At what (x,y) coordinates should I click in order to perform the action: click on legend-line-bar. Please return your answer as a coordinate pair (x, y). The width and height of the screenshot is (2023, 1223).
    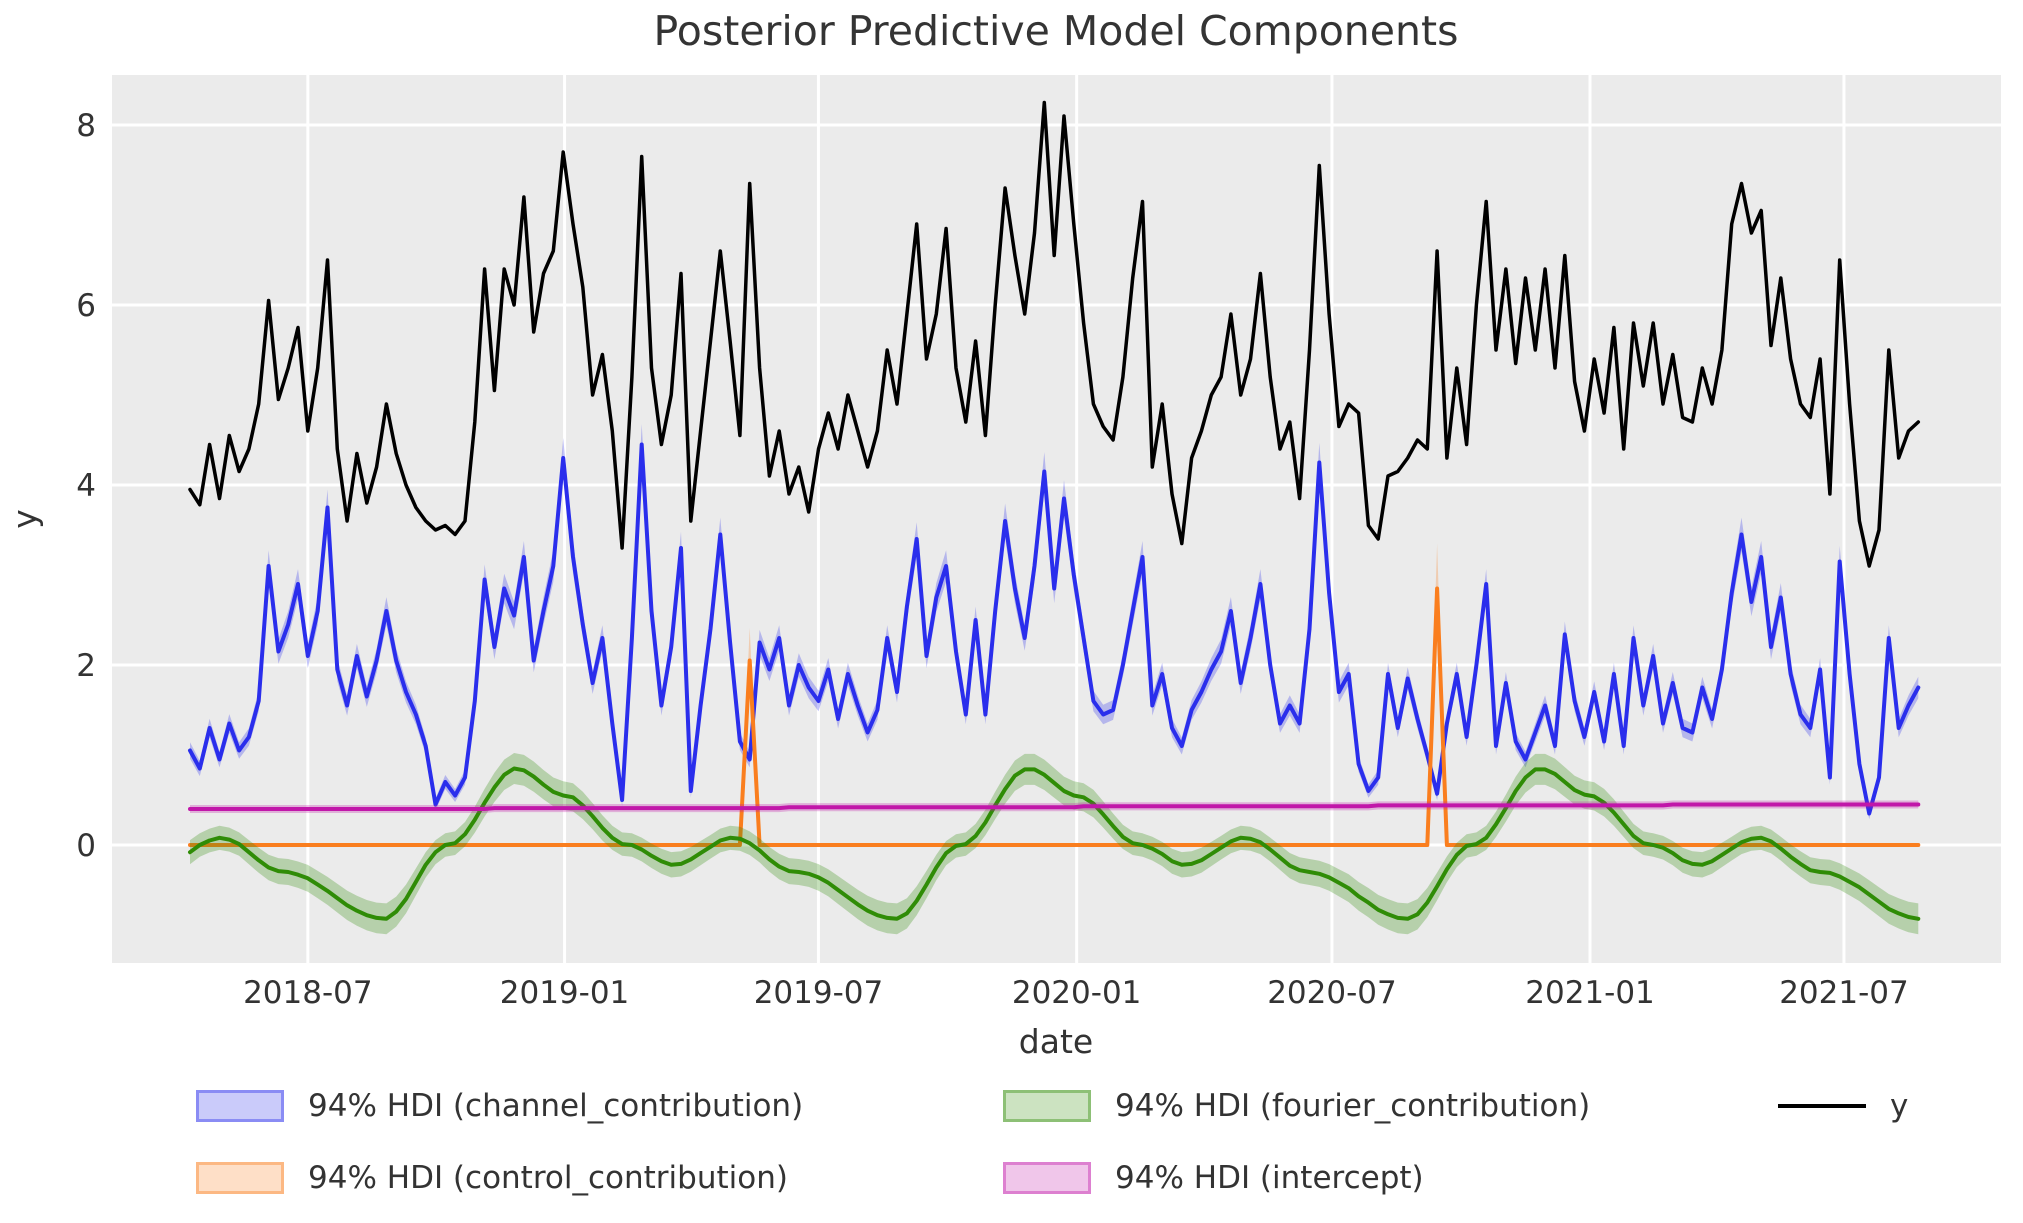
    Looking at the image, I should click on (1822, 1106).